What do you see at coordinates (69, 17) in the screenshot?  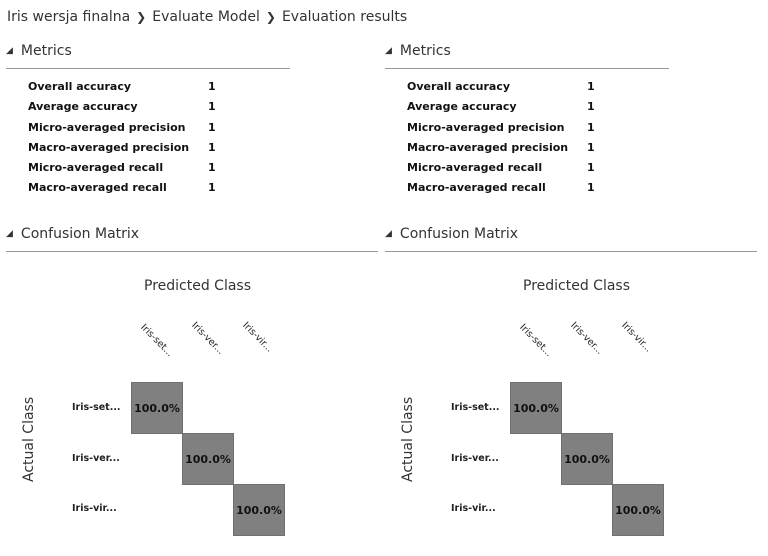 I see `breadcrumb-item-experiment: Iris wersja finalna` at bounding box center [69, 17].